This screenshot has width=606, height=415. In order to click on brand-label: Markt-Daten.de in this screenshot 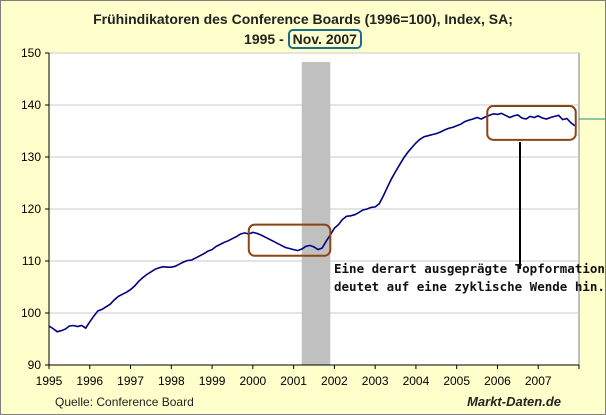, I will do `click(514, 401)`.